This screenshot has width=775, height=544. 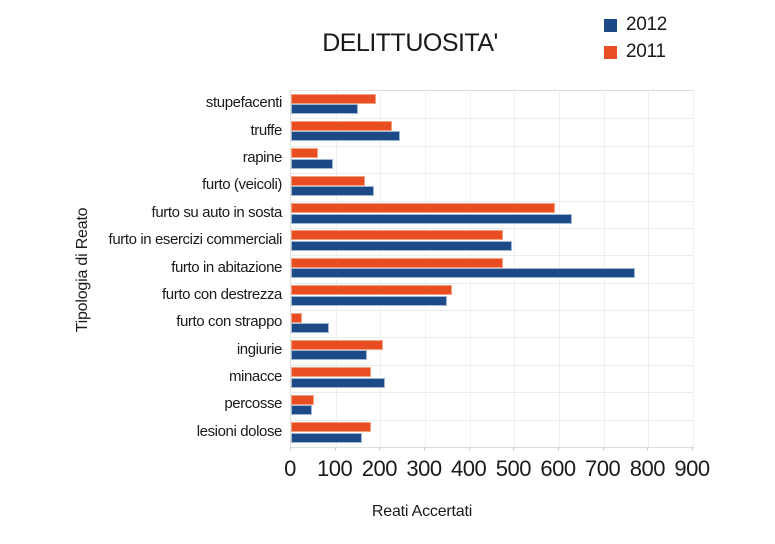 What do you see at coordinates (239, 431) in the screenshot?
I see `category-label: lesioni dolose` at bounding box center [239, 431].